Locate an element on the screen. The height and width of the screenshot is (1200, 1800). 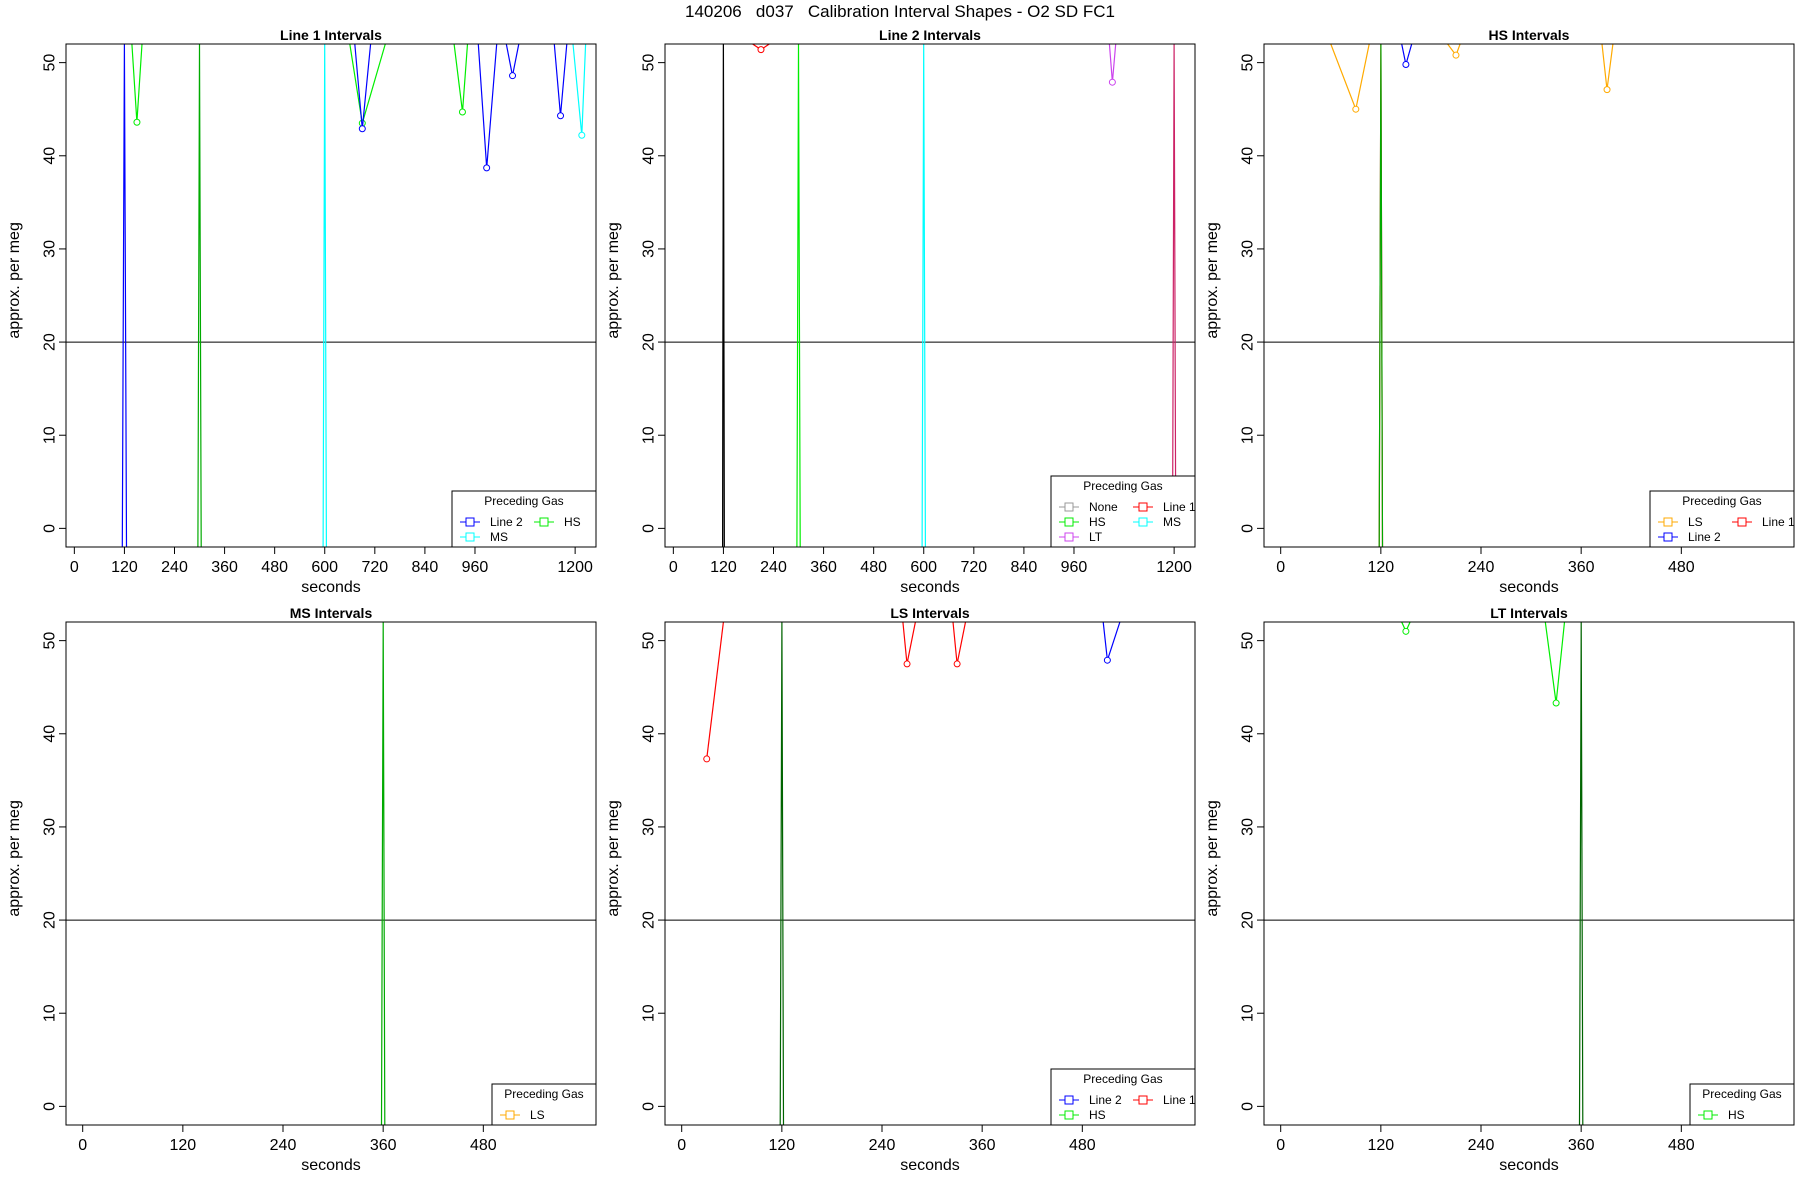
legend: Preceding Gas Line 2 Line 1 HS is located at coordinates (1123, 1097).